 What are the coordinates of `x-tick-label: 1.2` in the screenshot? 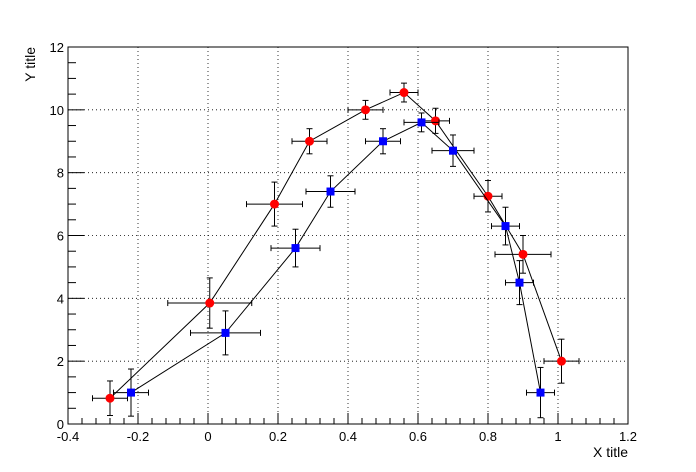 It's located at (628, 436).